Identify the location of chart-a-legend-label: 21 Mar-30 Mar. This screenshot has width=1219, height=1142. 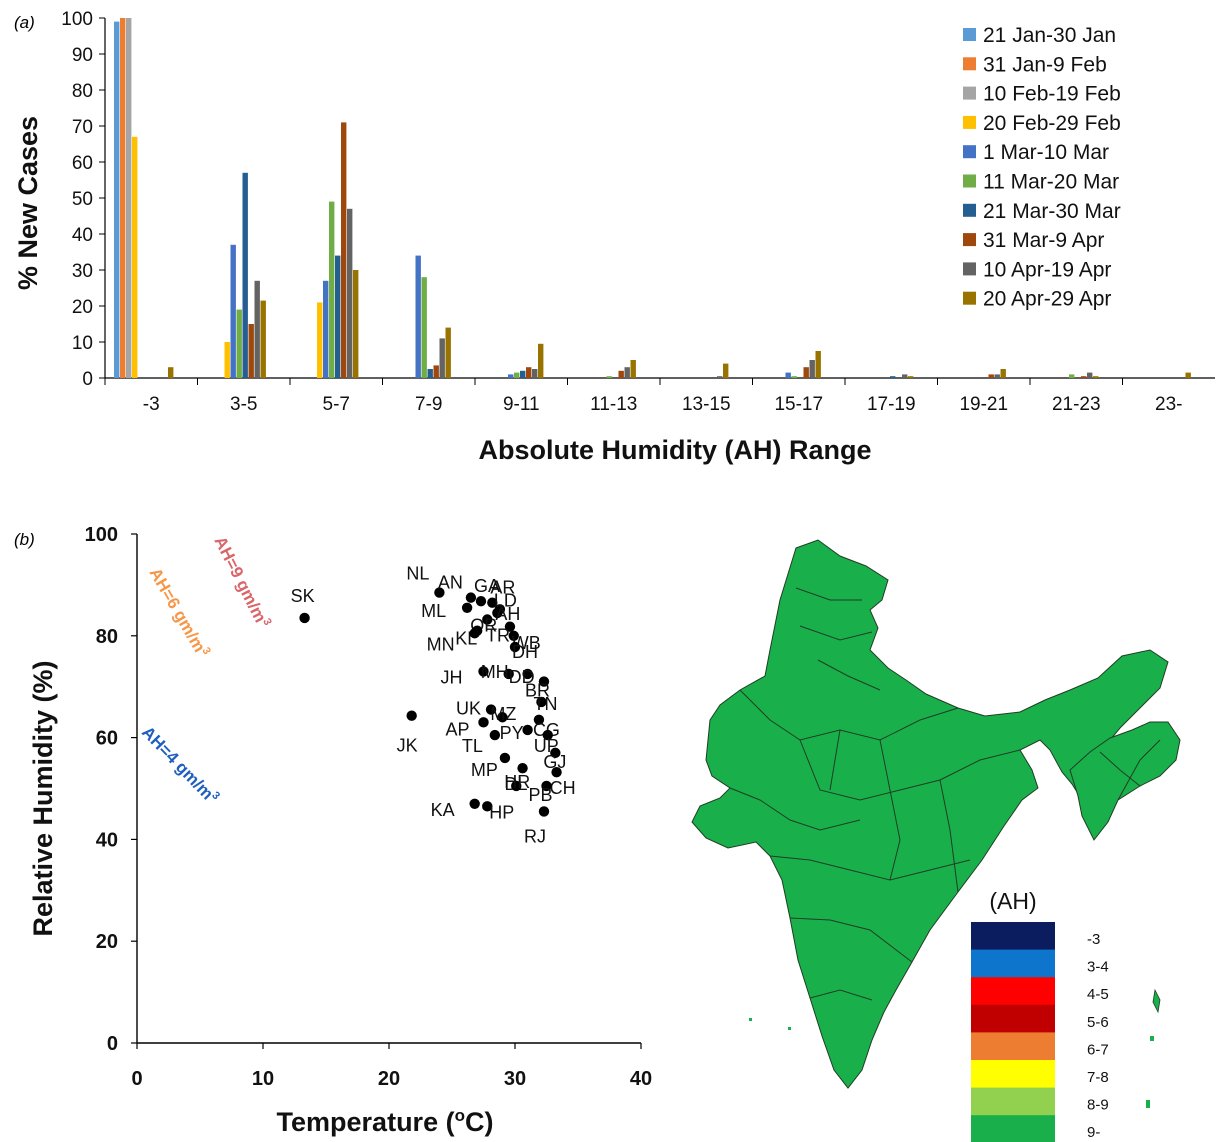
(1052, 211).